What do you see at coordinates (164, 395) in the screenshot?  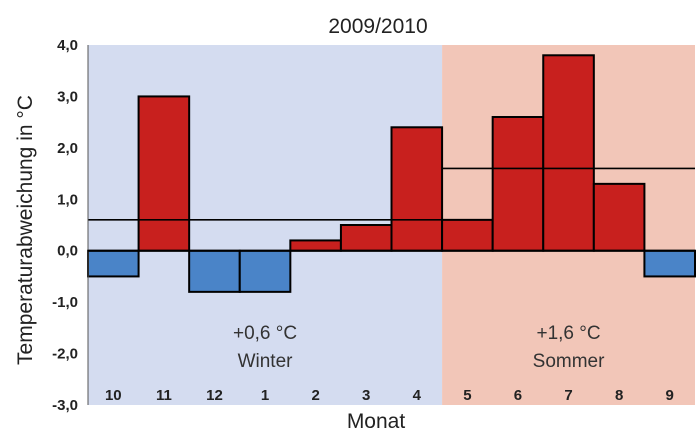 I see `x-tick-label: 11` at bounding box center [164, 395].